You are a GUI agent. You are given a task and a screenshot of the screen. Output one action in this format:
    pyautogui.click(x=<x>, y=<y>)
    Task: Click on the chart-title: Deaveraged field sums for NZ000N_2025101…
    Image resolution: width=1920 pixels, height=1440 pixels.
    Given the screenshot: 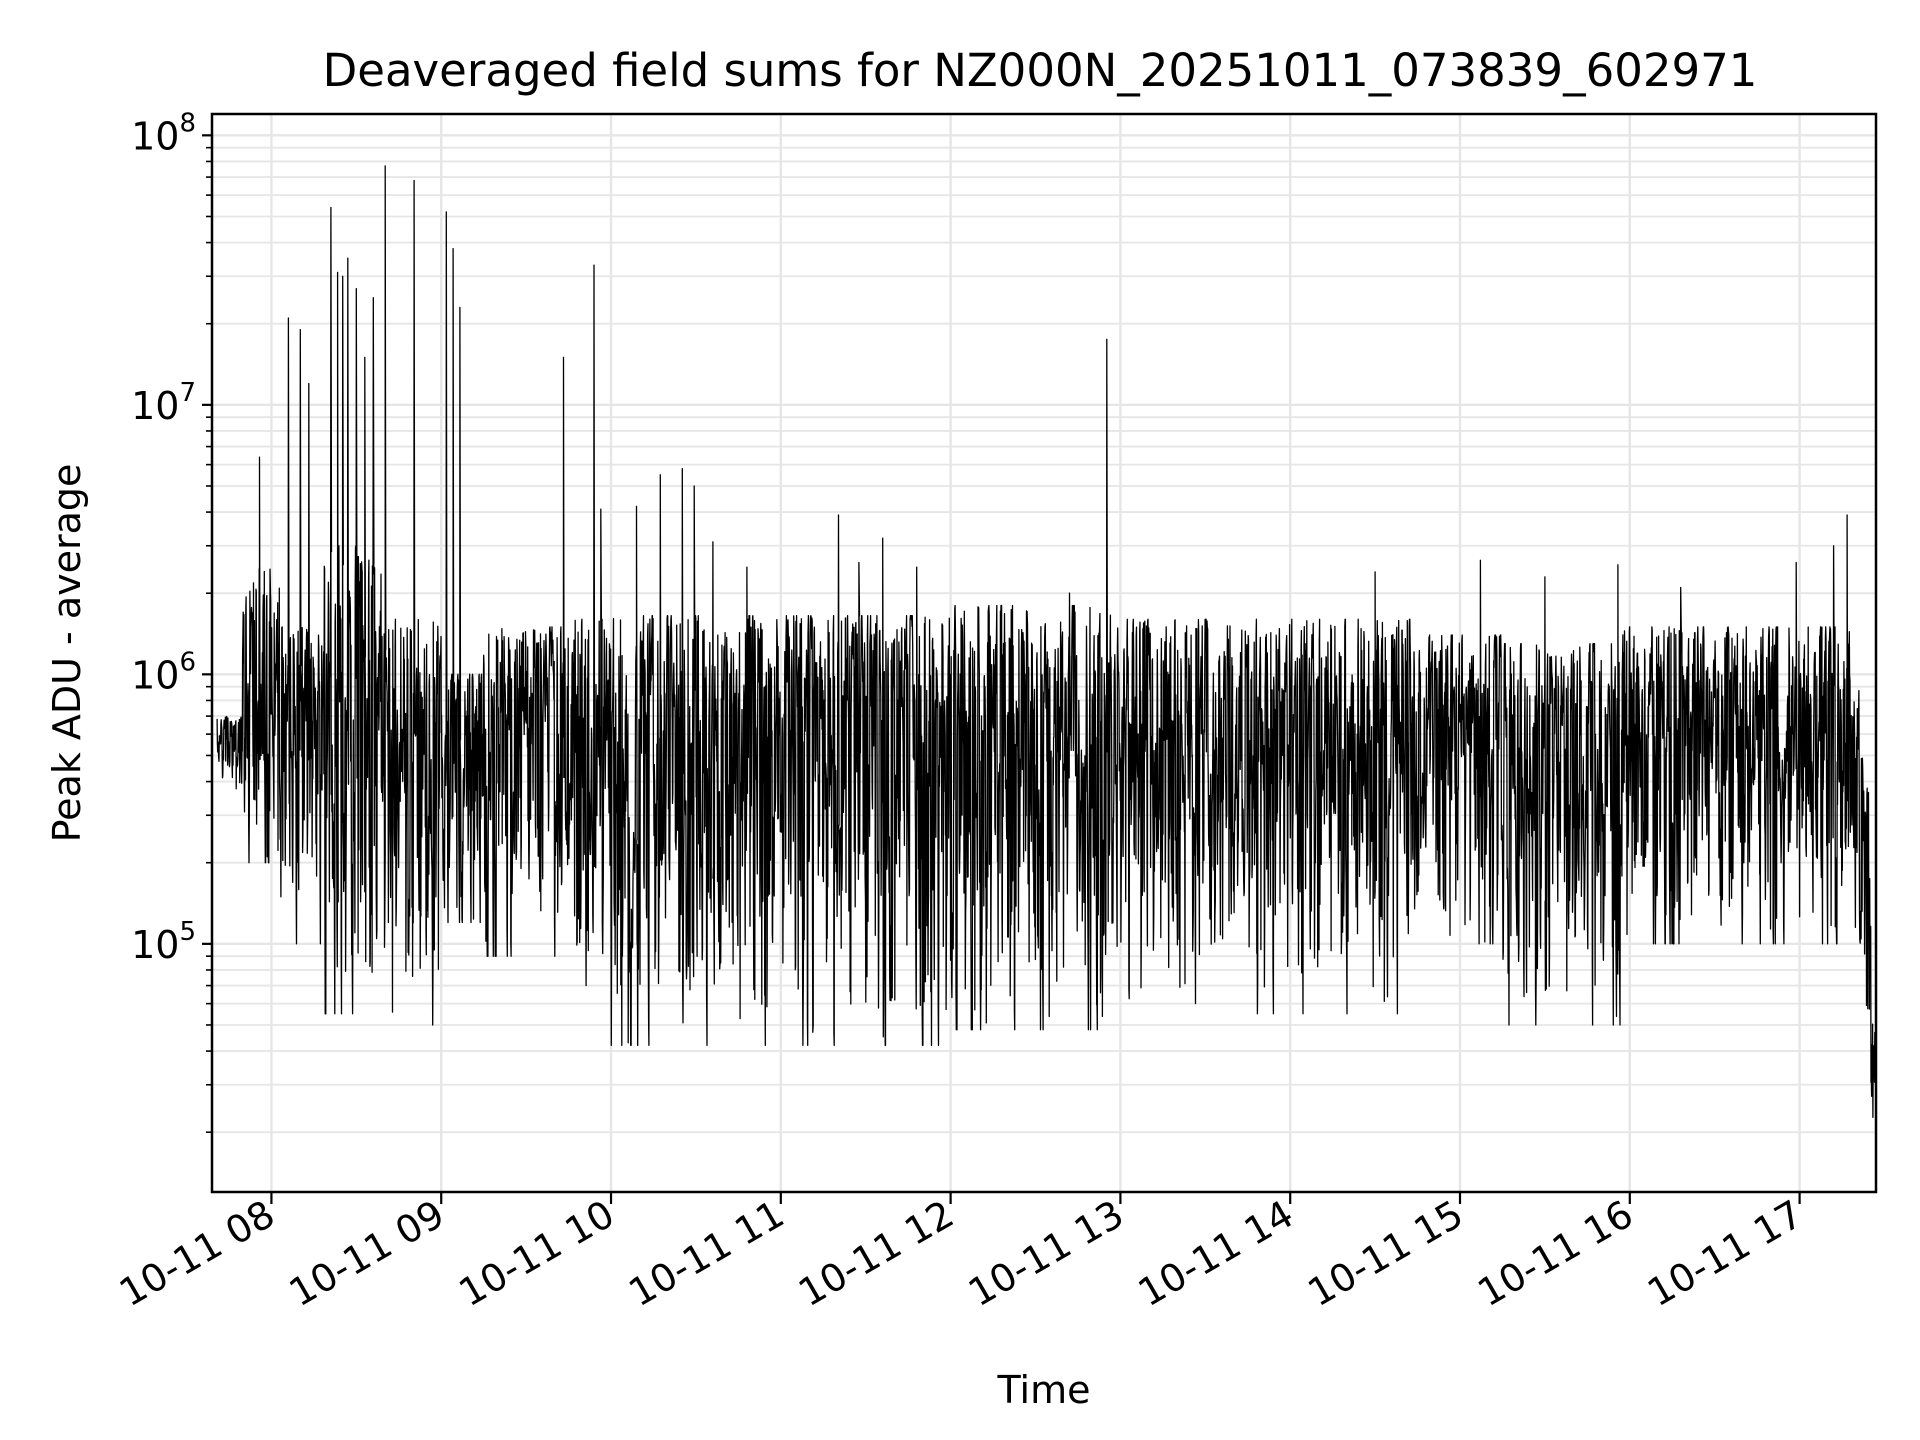 What is the action you would take?
    pyautogui.click(x=1040, y=70)
    